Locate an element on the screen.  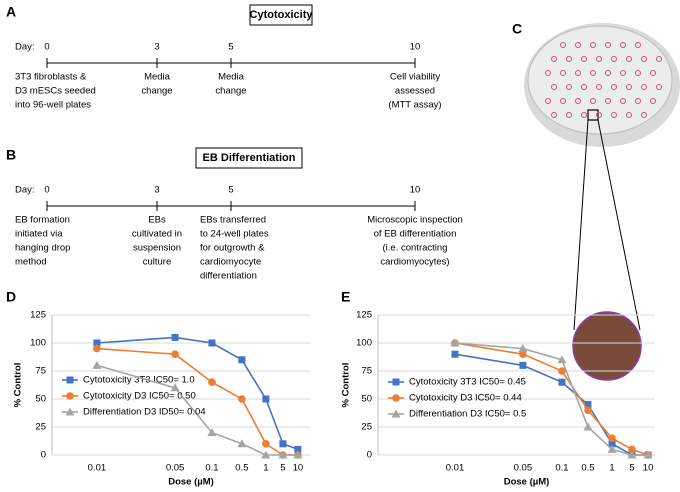
x-tick-label: 0.01 is located at coordinates (97, 468).